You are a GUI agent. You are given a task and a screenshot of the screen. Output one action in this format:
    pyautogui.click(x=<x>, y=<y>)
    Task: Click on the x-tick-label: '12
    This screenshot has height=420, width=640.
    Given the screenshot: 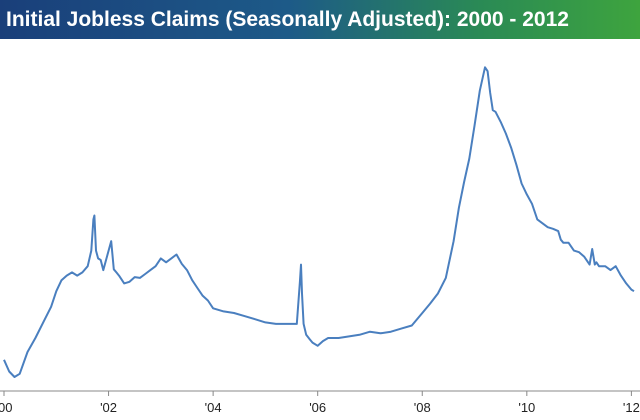 What is the action you would take?
    pyautogui.click(x=631, y=407)
    